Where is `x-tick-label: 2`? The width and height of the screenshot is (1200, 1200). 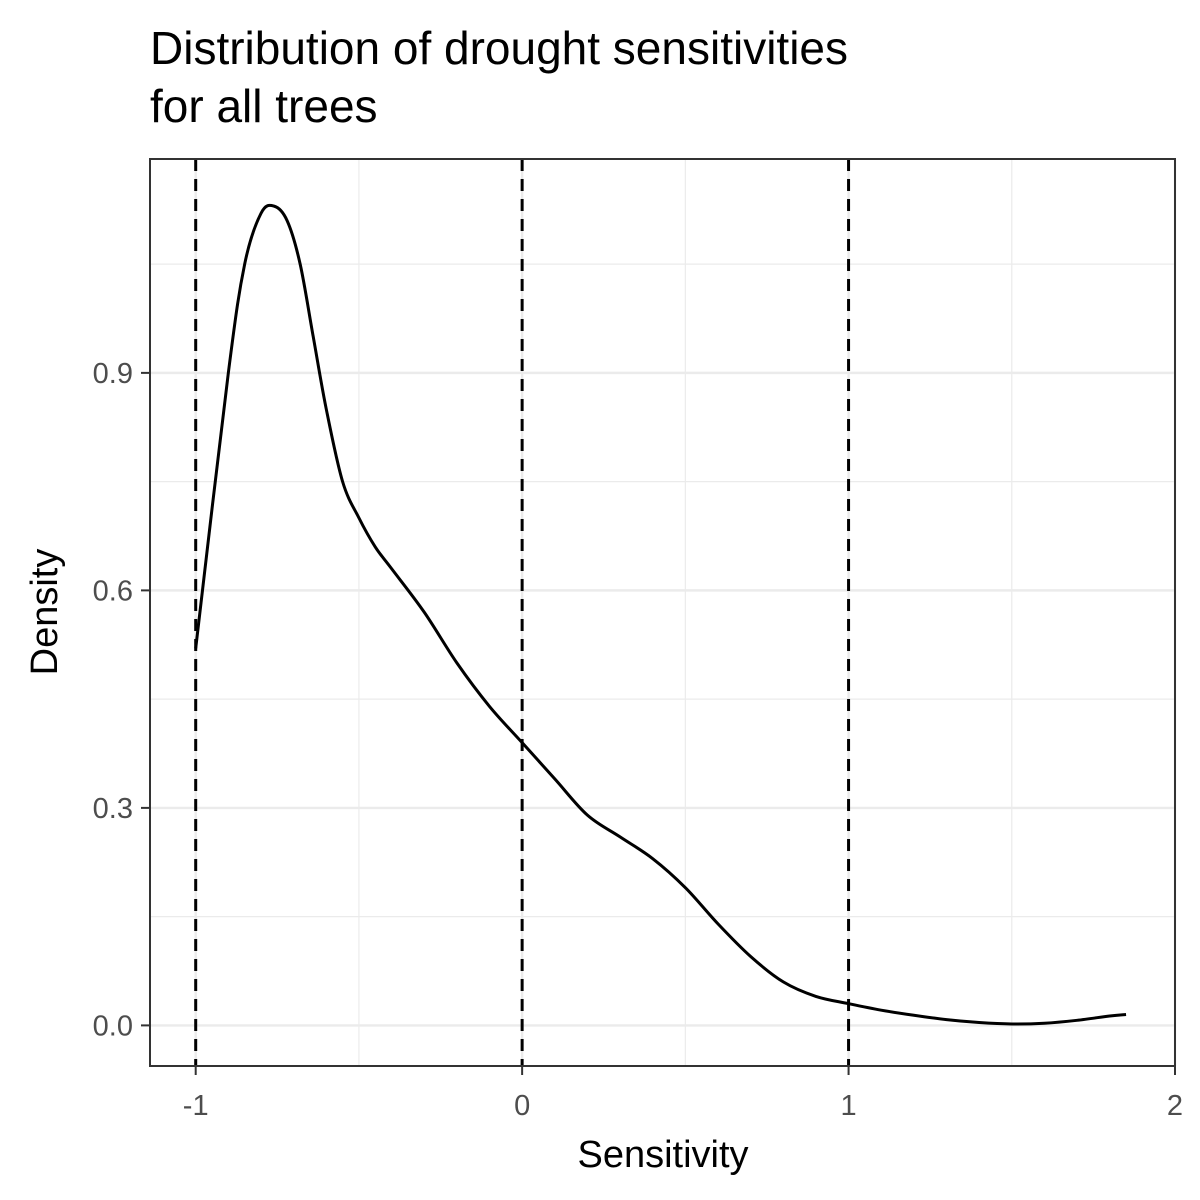
x-tick-label: 2 is located at coordinates (1175, 1106).